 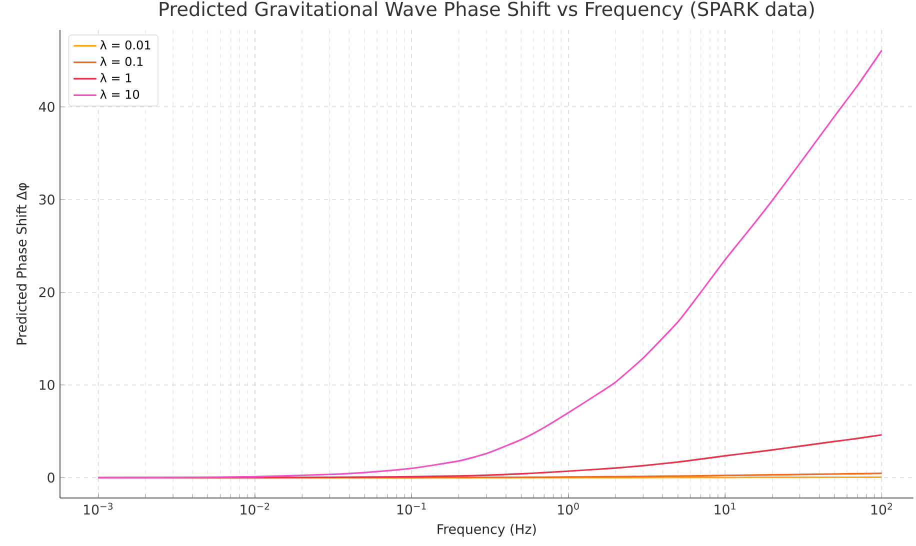 What do you see at coordinates (881, 508) in the screenshot?
I see `x-tick-label: 10$^{2}$` at bounding box center [881, 508].